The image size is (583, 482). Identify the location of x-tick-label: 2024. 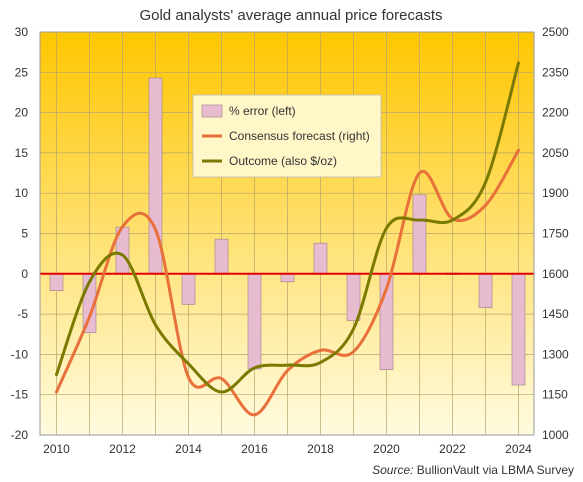
(518, 449).